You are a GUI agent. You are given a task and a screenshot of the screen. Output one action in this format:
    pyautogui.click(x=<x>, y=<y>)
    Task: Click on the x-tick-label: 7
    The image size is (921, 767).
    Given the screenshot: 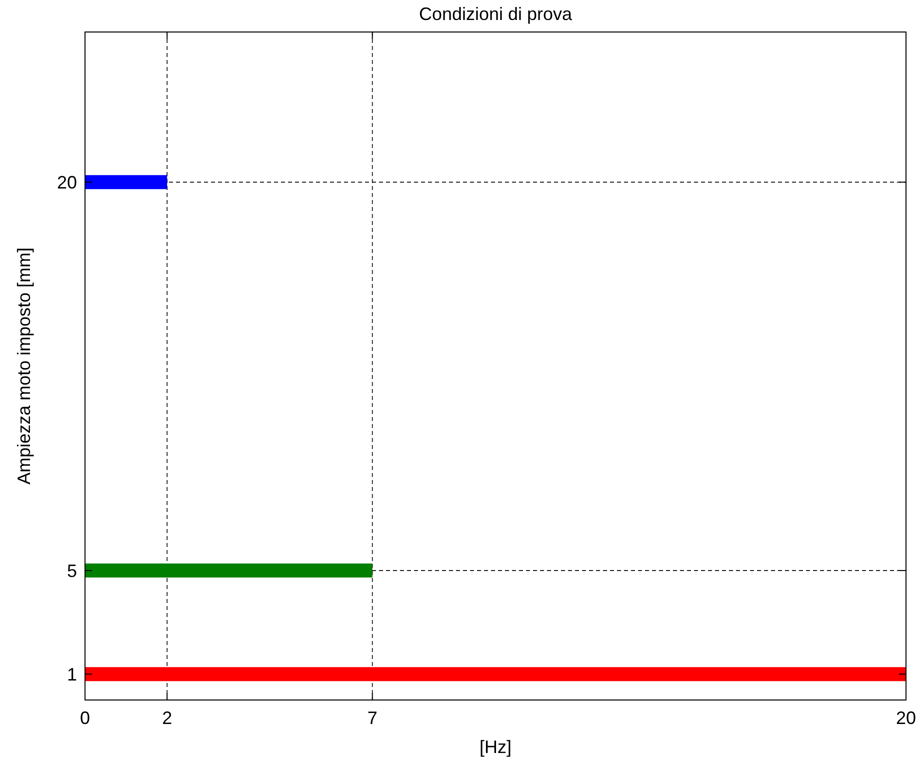 What is the action you would take?
    pyautogui.click(x=372, y=718)
    